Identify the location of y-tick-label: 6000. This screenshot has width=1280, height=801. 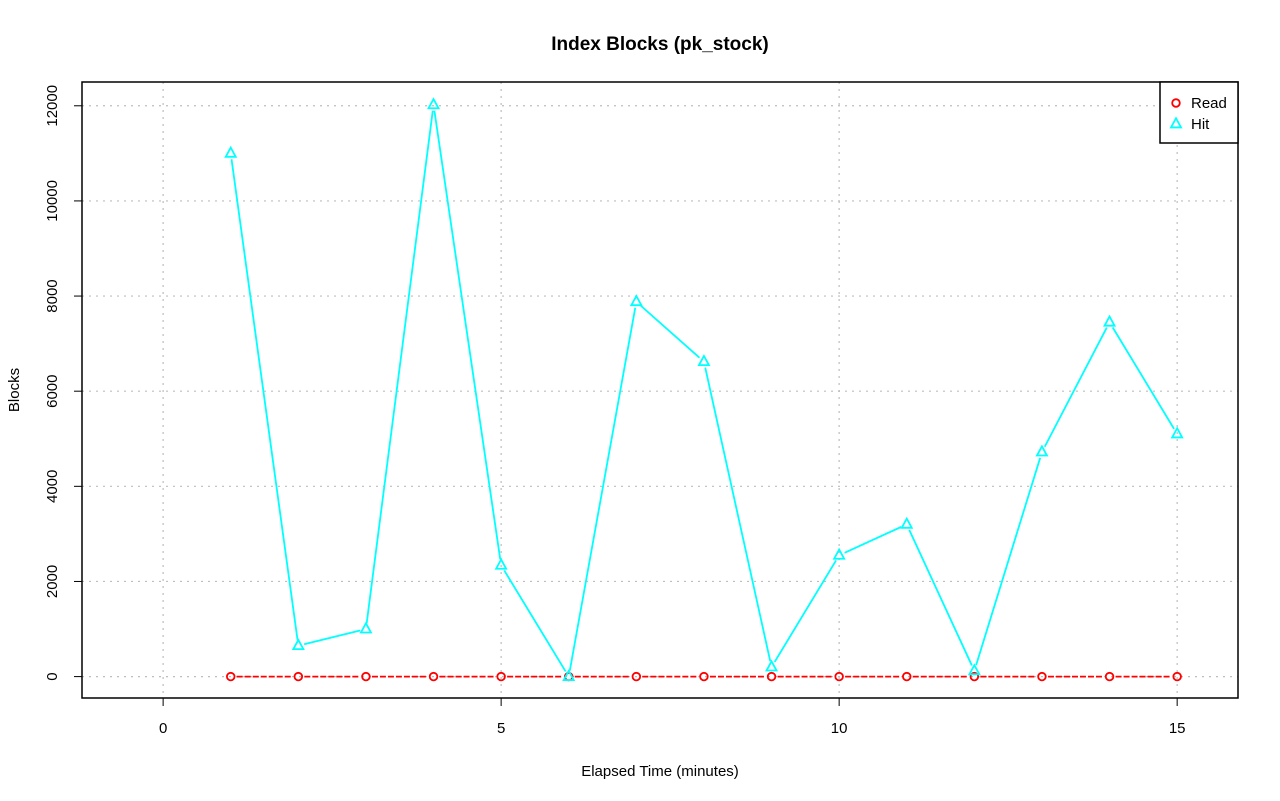
(52, 391).